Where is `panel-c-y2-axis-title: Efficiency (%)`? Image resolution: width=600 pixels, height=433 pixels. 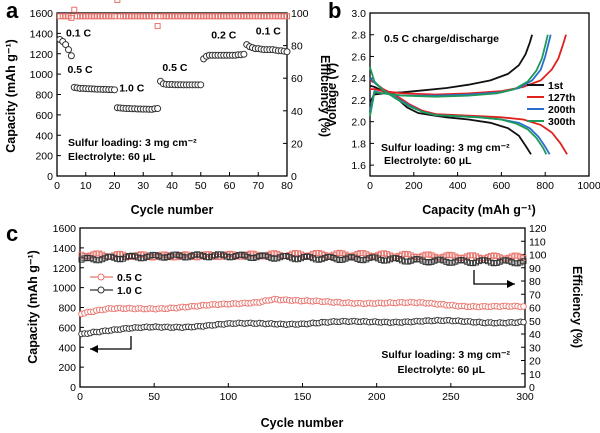
panel-c-y2-axis-title: Efficiency (%) is located at coordinates (577, 307).